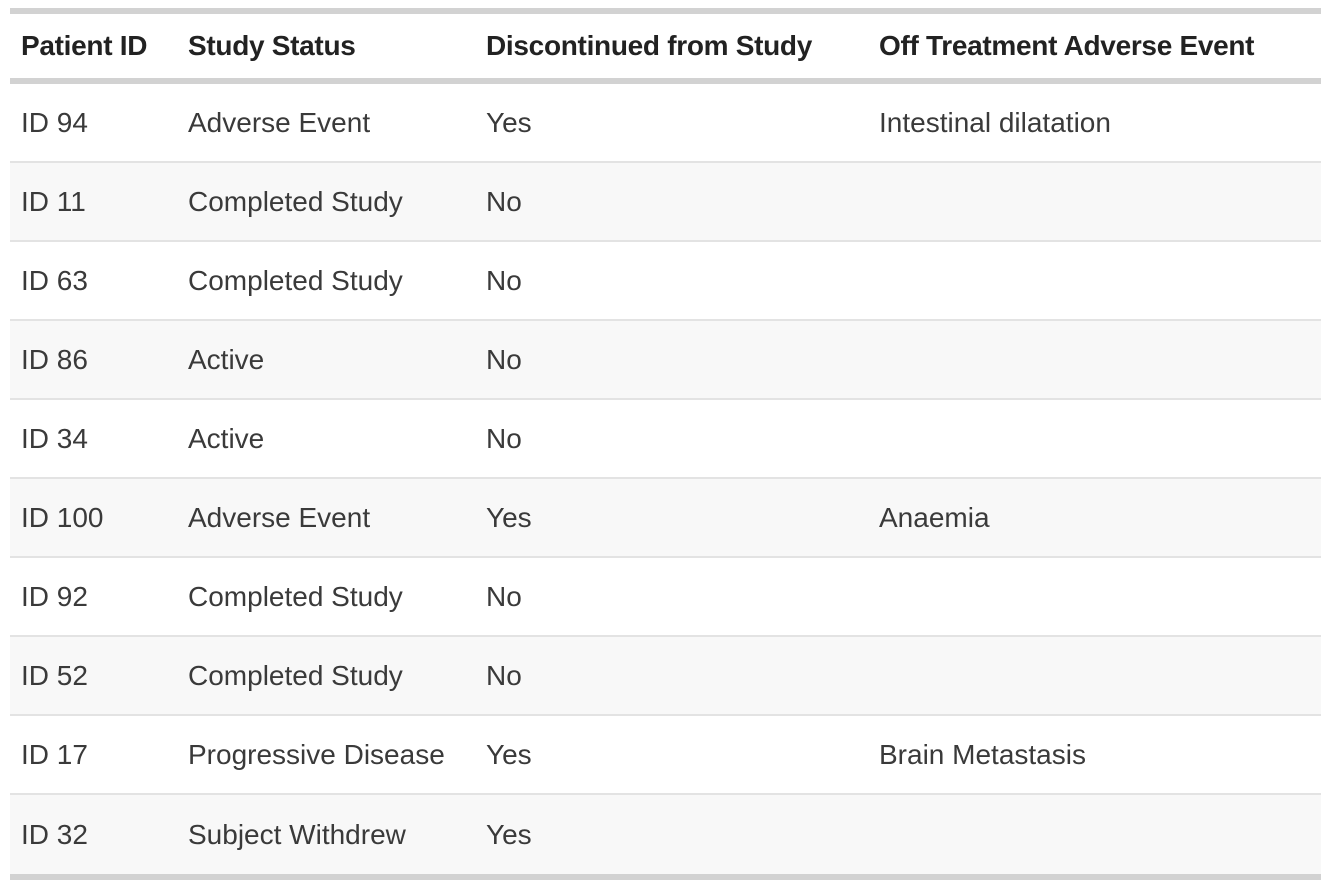  Describe the element at coordinates (665, 676) in the screenshot. I see `table-row: ID 52 Completed Study No` at that location.